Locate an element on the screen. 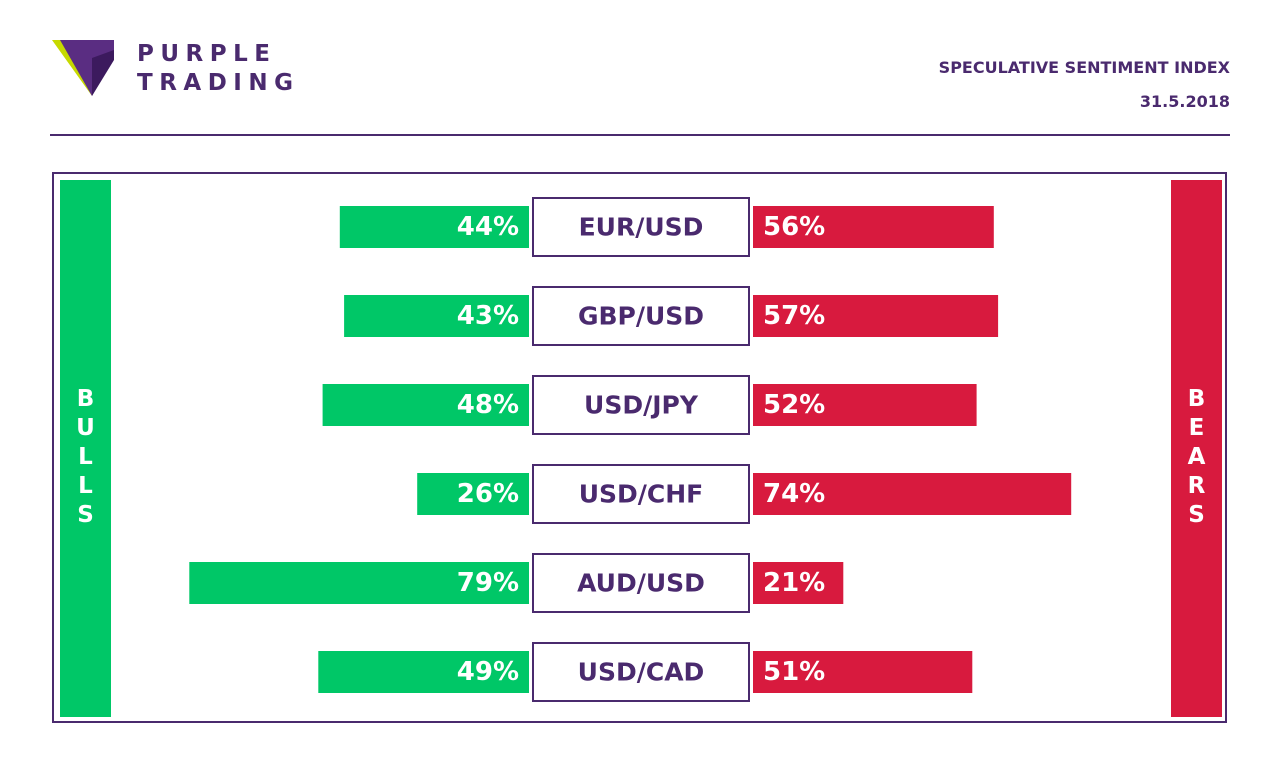 This screenshot has height=780, width=1280. brand-line-2: TRADING is located at coordinates (218, 83).